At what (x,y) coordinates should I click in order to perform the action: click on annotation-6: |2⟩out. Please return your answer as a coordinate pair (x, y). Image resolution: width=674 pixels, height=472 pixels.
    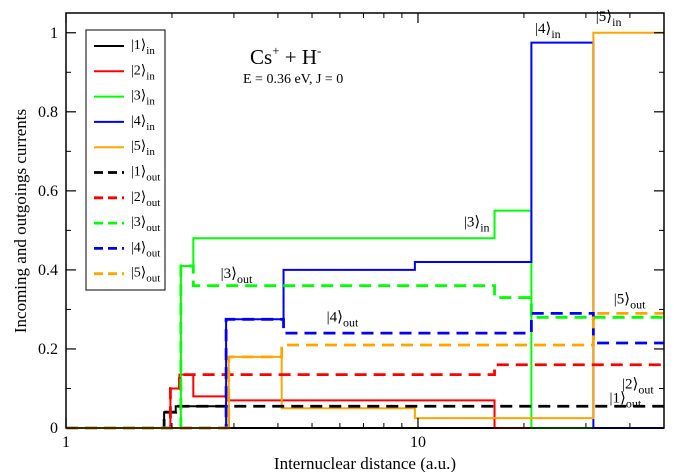
    Looking at the image, I should click on (638, 386).